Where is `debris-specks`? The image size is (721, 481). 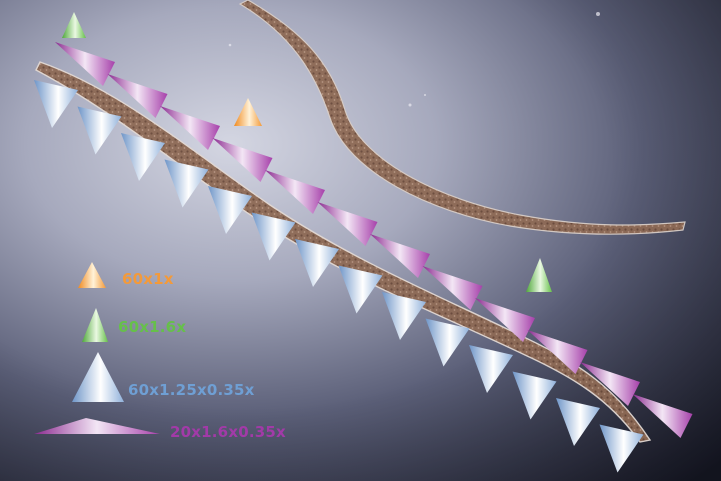 debris-specks is located at coordinates (414, 59).